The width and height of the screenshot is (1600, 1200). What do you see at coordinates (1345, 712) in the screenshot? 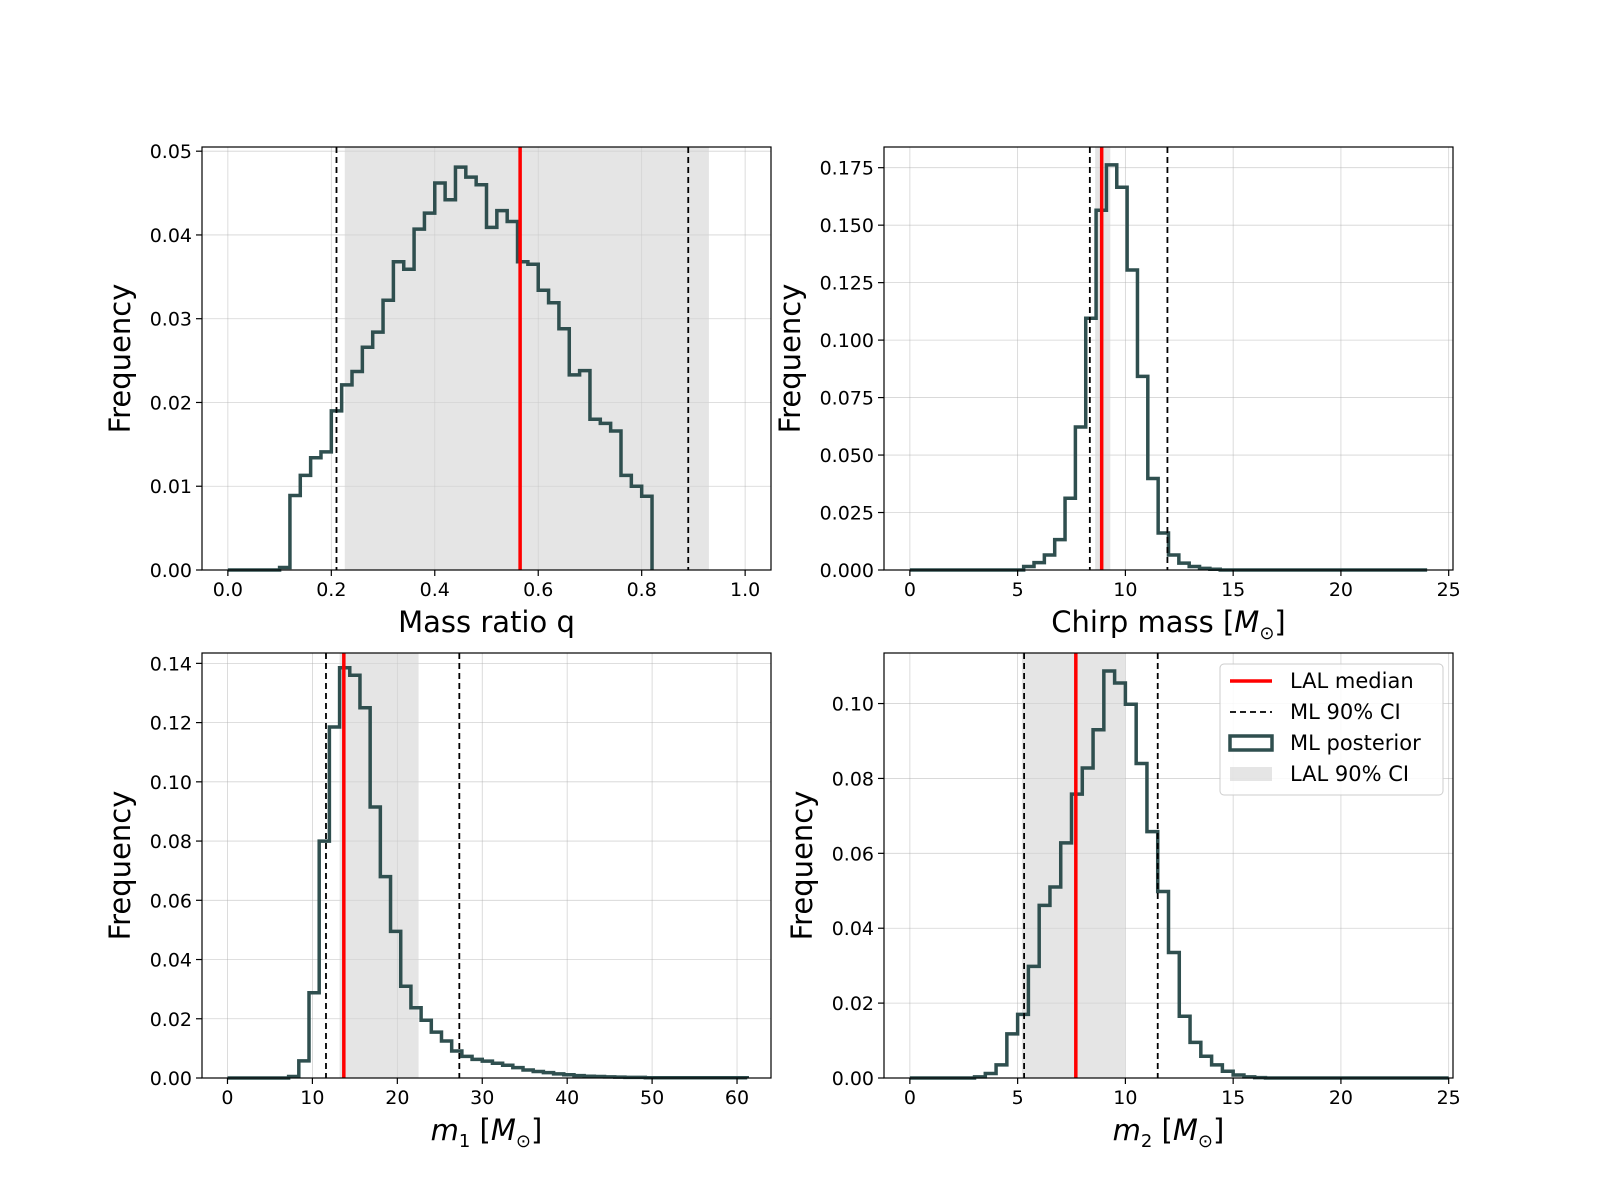
I see `legend-label: ML 90% CI` at bounding box center [1345, 712].